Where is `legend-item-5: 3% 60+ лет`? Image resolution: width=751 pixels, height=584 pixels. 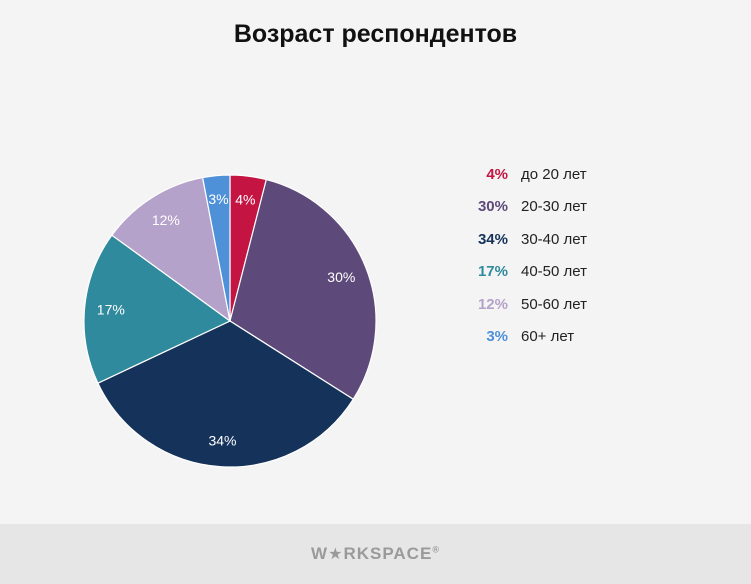
legend-item-5: 3% 60+ лет is located at coordinates (526, 337).